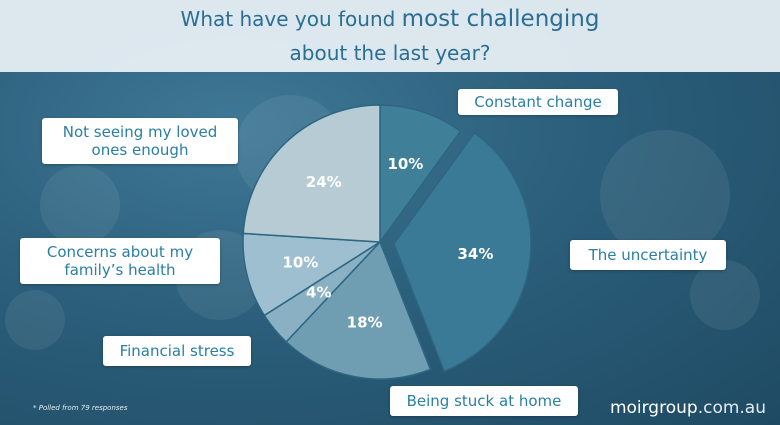 The image size is (780, 425). Describe the element at coordinates (390, 53) in the screenshot. I see `title-line-2: about the last year?` at that location.